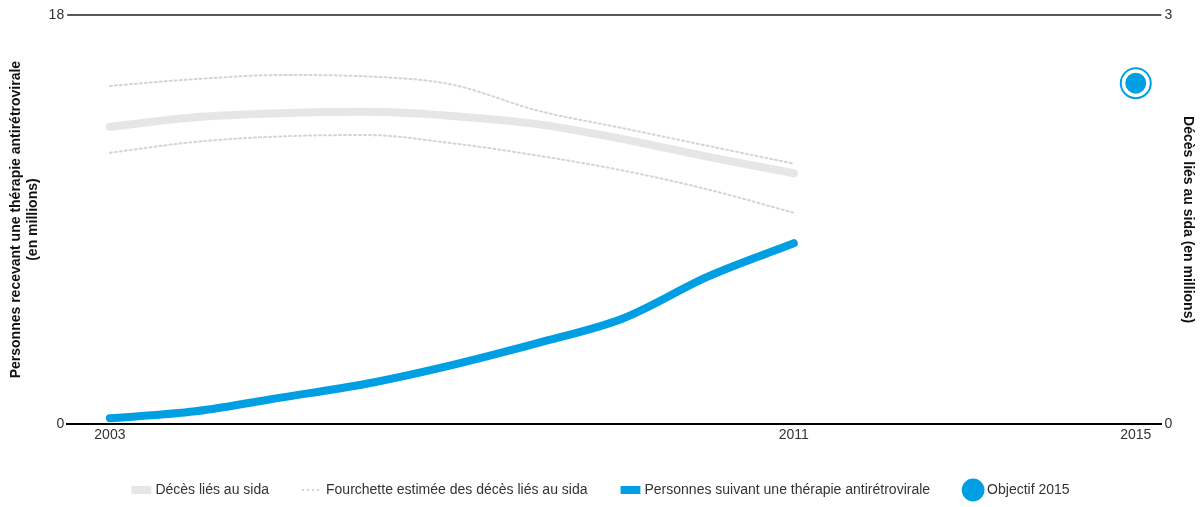 Image resolution: width=1204 pixels, height=507 pixels. I want to click on legend-label: Personnes suivant une thérapie antirétrovirale, so click(787, 488).